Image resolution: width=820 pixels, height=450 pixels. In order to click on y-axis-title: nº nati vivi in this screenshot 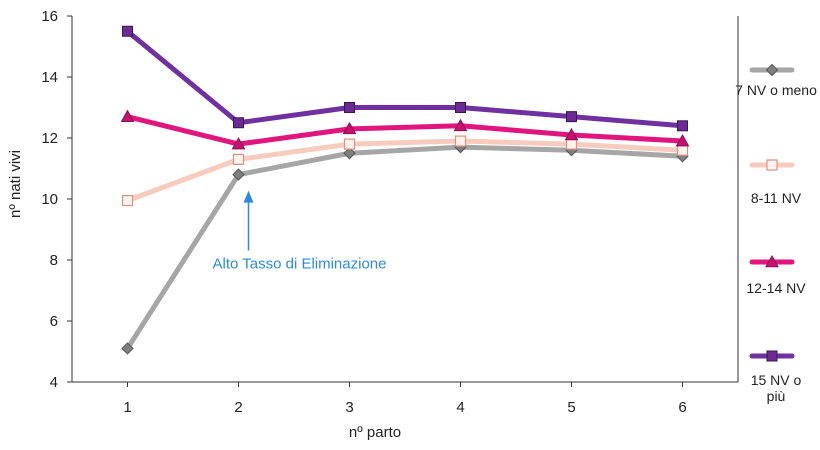, I will do `click(15, 184)`.